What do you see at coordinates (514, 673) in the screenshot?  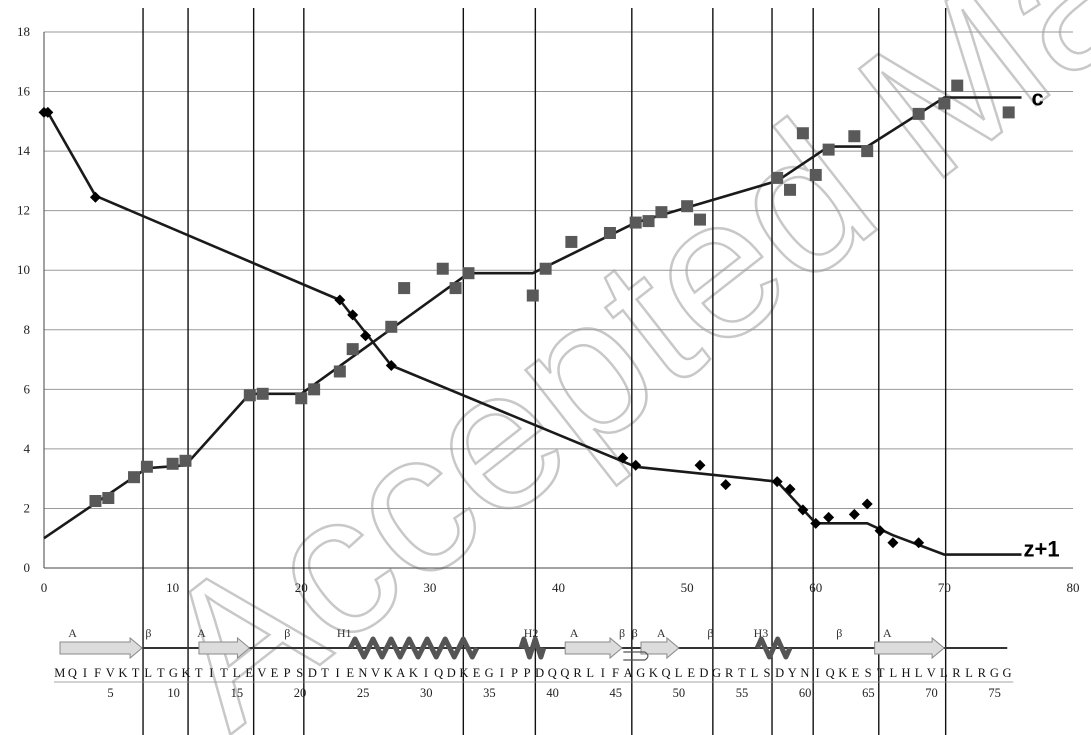 I see `residue-letter: P` at bounding box center [514, 673].